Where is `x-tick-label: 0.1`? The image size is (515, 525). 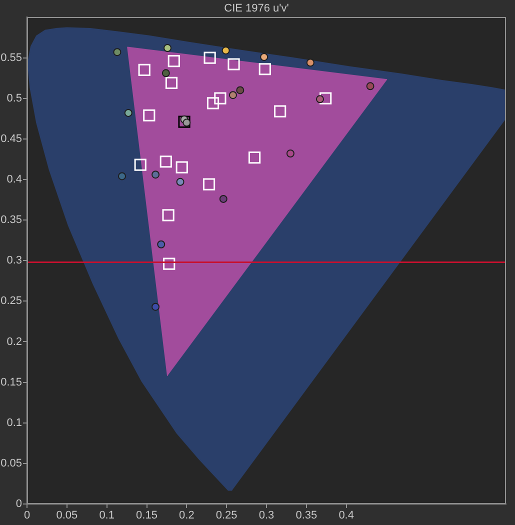 x-tick-label: 0.1 is located at coordinates (106, 516).